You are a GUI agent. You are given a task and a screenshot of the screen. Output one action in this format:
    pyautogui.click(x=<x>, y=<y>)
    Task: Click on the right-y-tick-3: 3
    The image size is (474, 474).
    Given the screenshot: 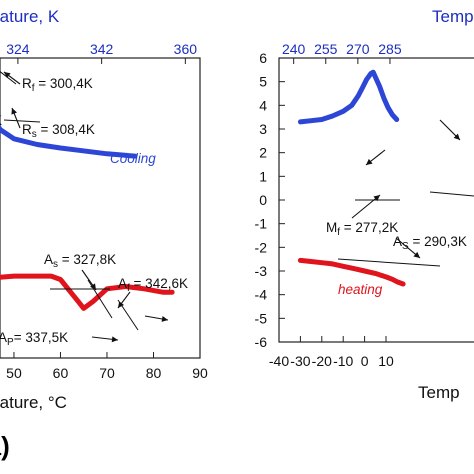 What is the action you would take?
    pyautogui.click(x=263, y=129)
    